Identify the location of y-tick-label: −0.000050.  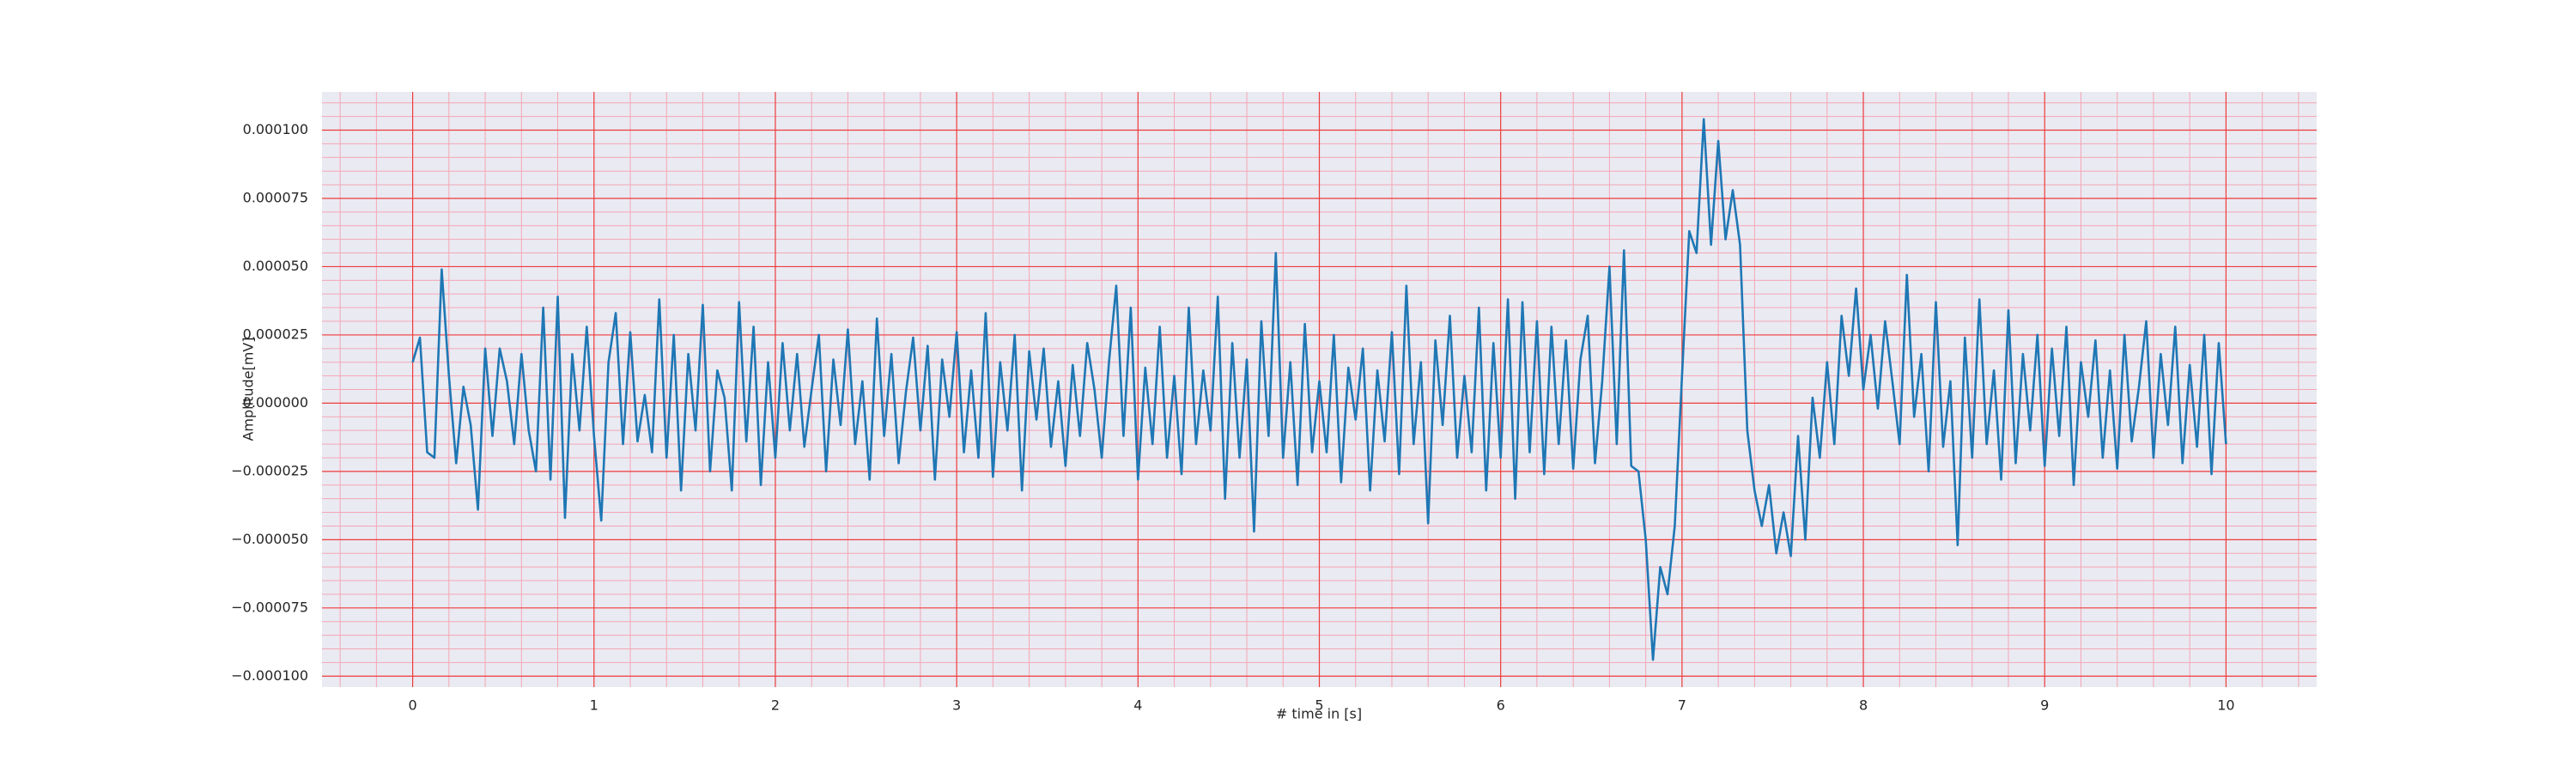
(269, 539).